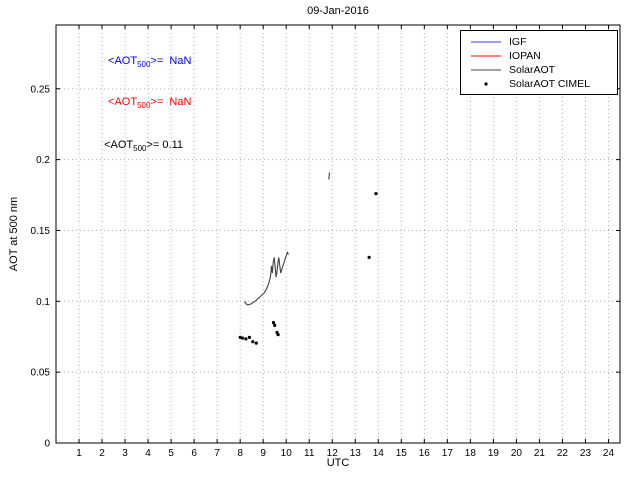  I want to click on x-tick-label: 11, so click(309, 453).